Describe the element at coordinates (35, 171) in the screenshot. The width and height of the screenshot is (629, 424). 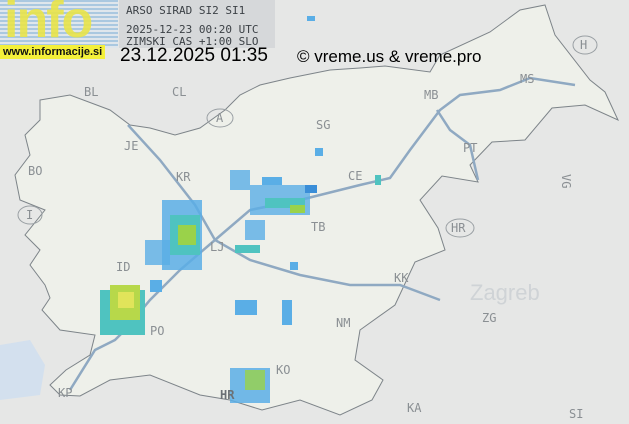
I see `label-bo: BO` at that location.